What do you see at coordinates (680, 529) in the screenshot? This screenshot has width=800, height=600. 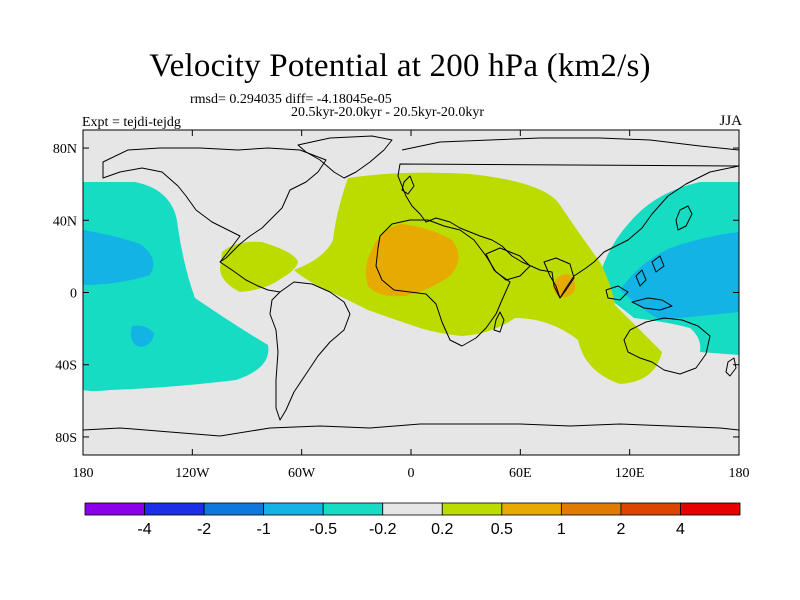 I see `colorbar-level-label: 4` at bounding box center [680, 529].